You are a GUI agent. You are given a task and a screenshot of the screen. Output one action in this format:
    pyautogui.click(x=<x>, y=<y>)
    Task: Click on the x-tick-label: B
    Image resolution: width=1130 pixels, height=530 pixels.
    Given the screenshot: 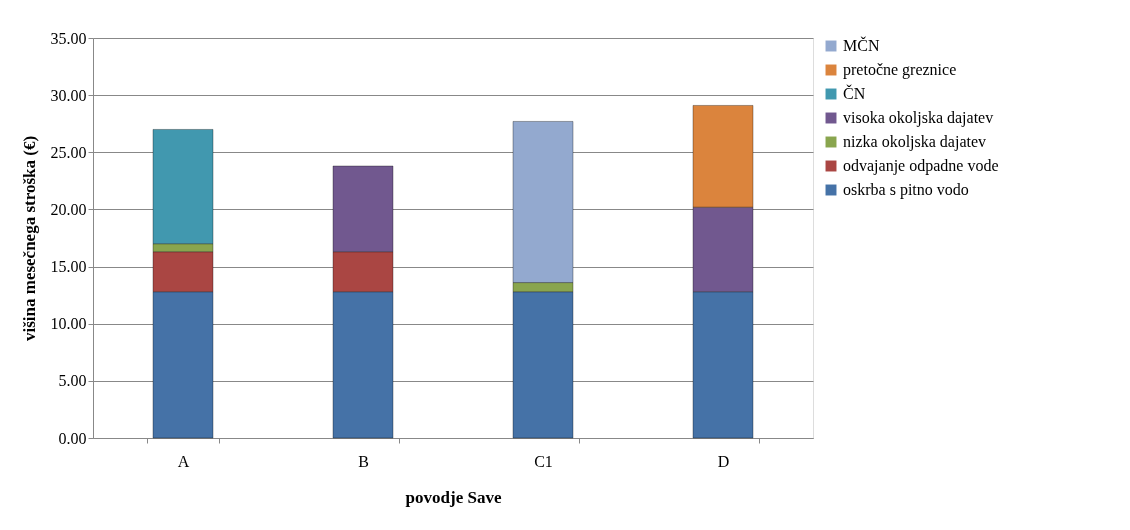 What is the action you would take?
    pyautogui.click(x=363, y=461)
    